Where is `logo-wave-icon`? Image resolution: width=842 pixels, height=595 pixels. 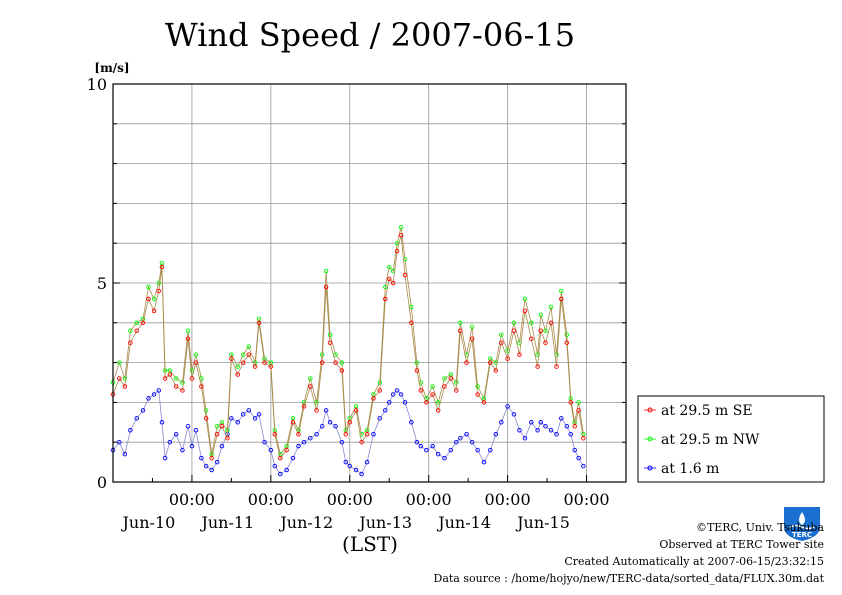
logo-wave-icon is located at coordinates (802, 527).